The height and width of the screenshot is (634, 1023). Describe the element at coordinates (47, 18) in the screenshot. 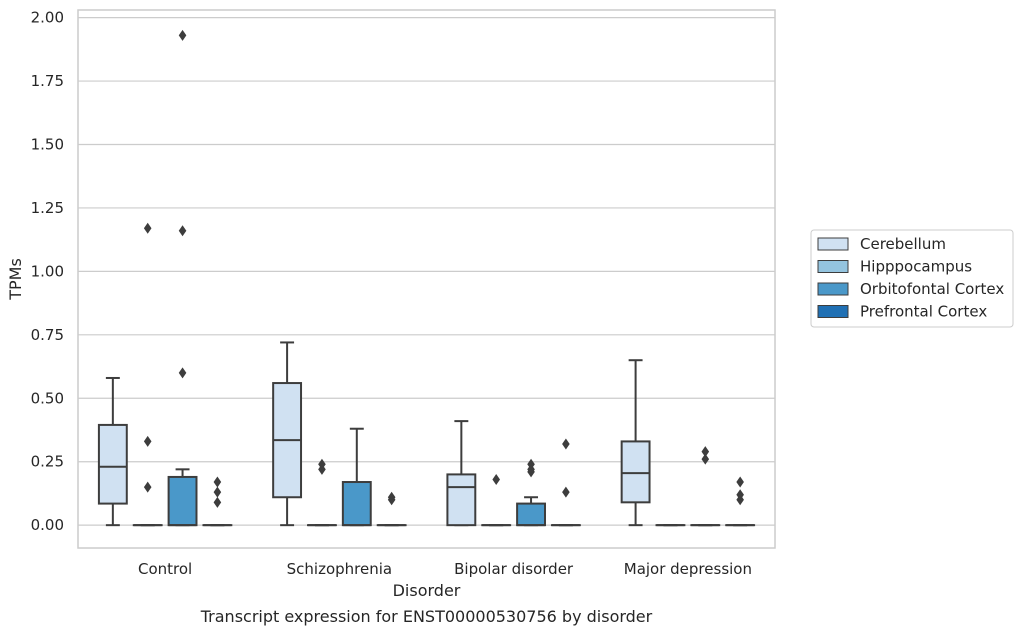

I see `y-tick-label: 2.00` at that location.